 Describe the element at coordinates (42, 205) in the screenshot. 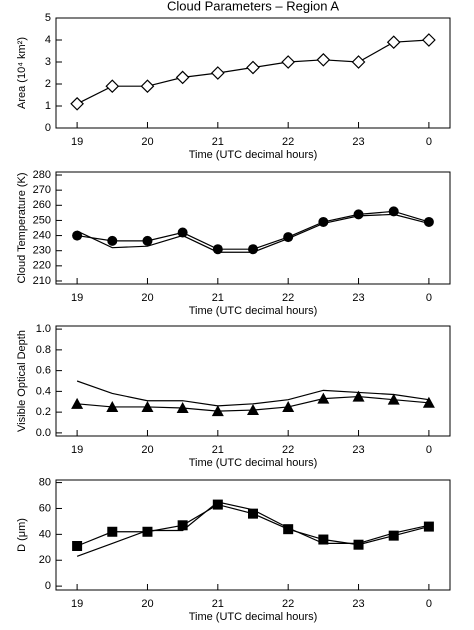

I see `y-tick-label: 260` at that location.